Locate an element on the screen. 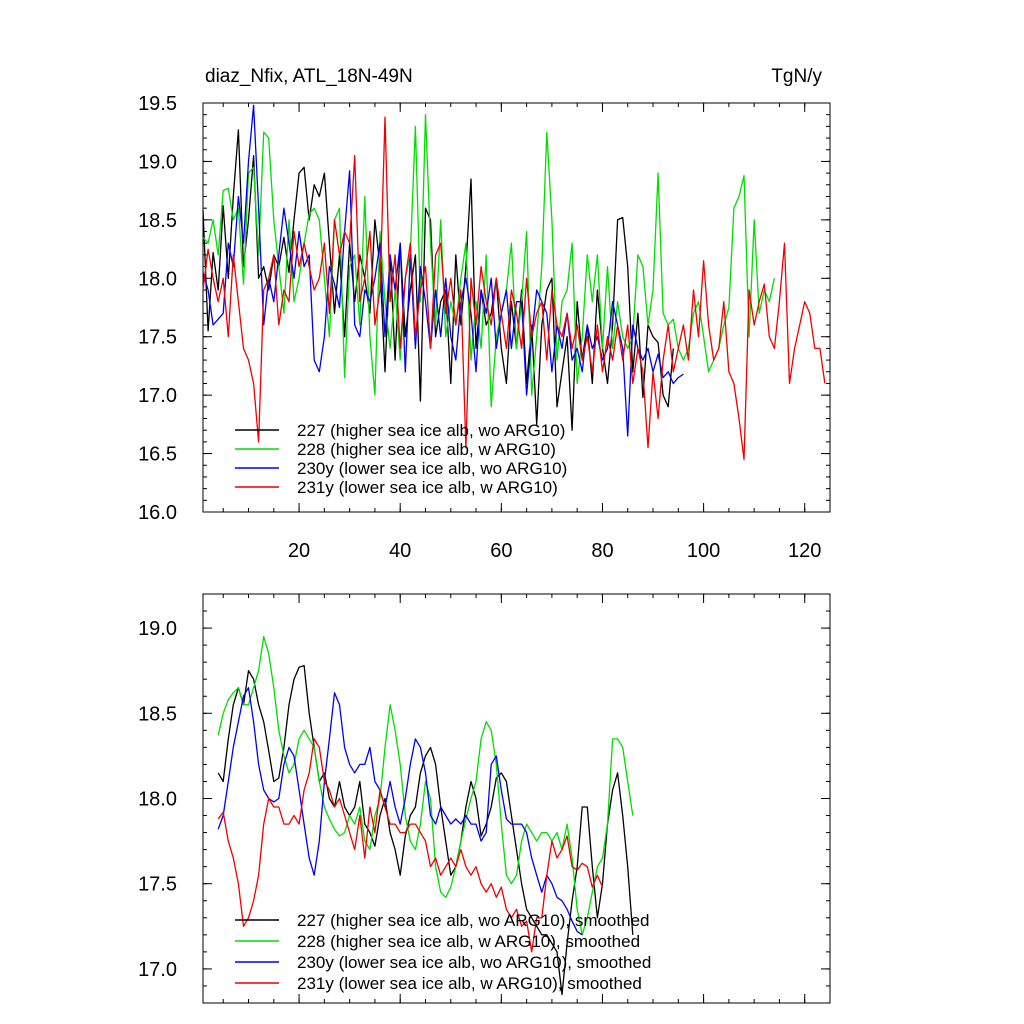 The height and width of the screenshot is (1024, 1024). y-tick-label: 16.5 is located at coordinates (157, 455).